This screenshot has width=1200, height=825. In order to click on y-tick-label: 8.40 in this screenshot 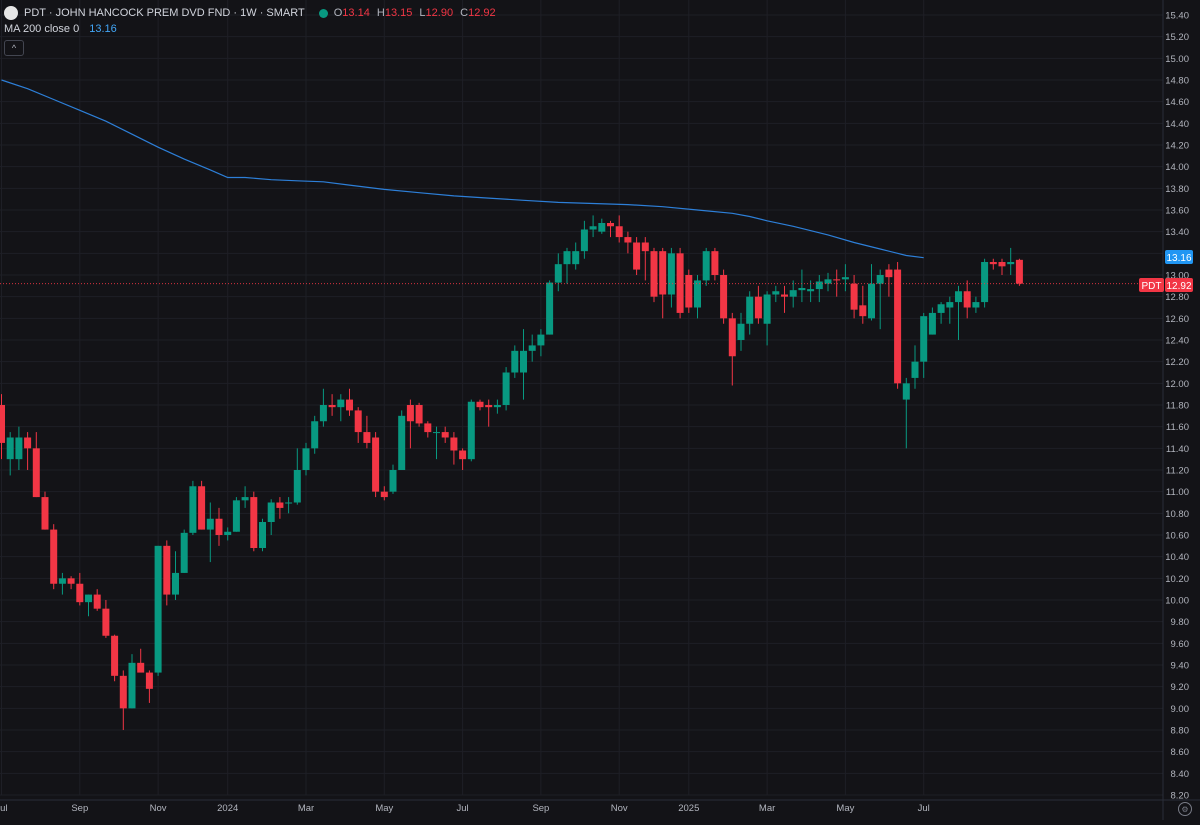, I will do `click(1180, 774)`.